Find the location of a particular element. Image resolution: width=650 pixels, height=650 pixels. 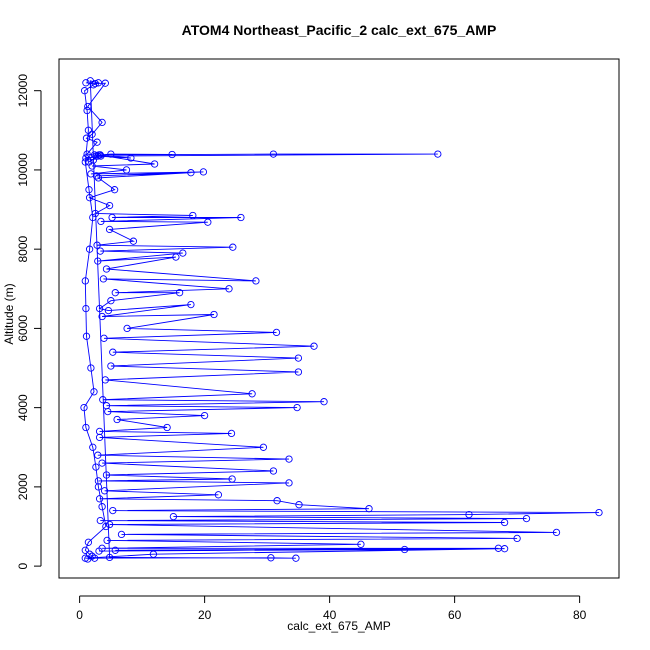

x-tick-label: 40 is located at coordinates (330, 615).